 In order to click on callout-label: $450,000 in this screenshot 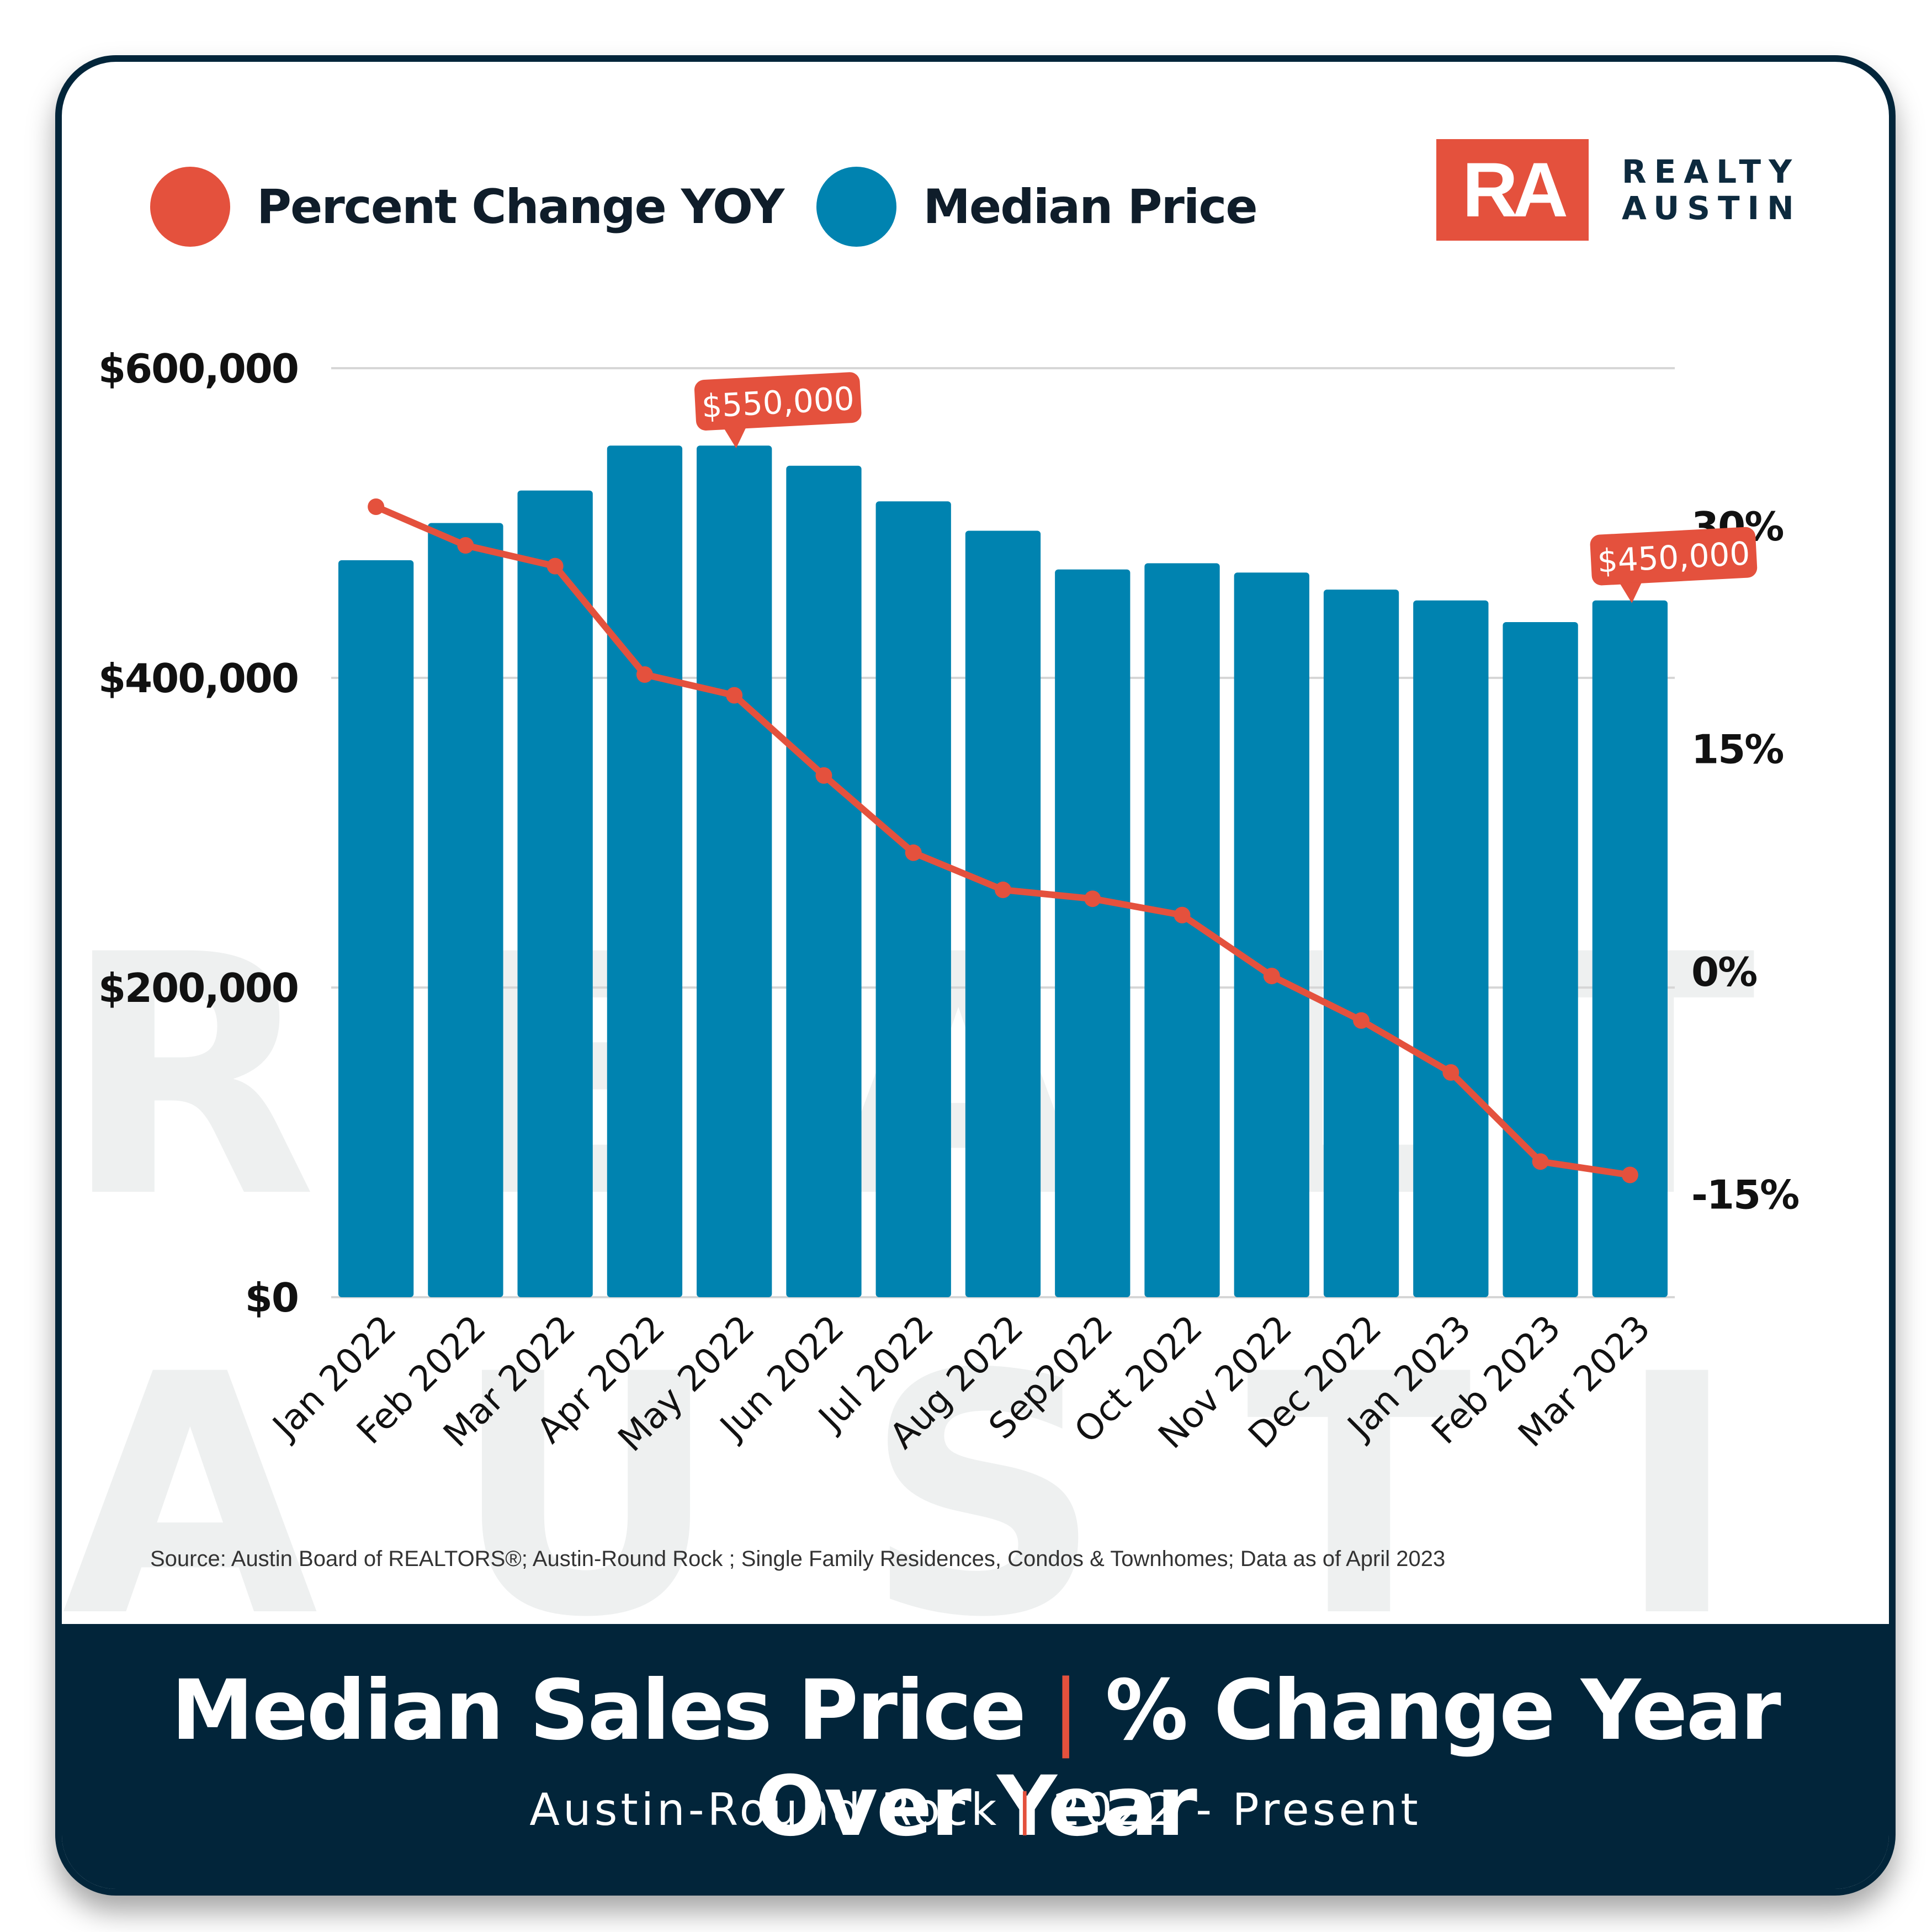, I will do `click(1673, 557)`.